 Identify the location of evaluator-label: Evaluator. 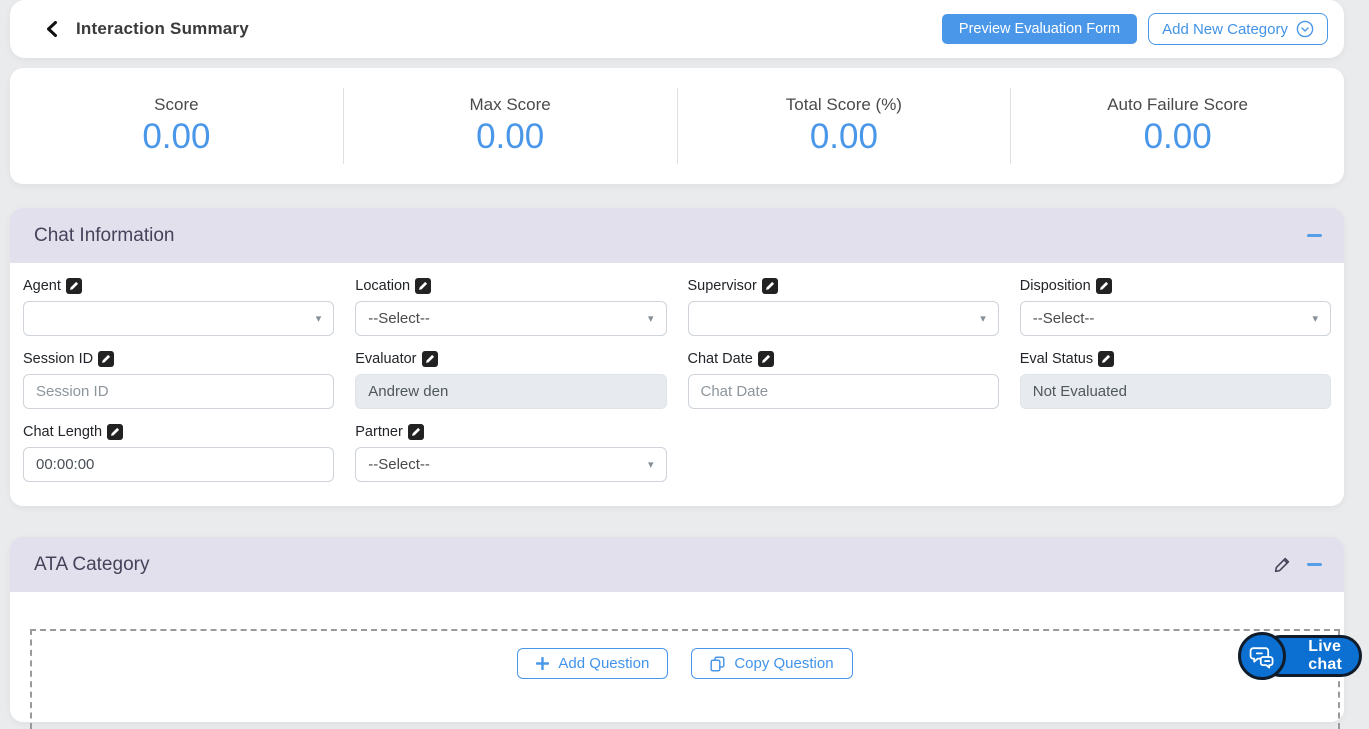
(386, 359).